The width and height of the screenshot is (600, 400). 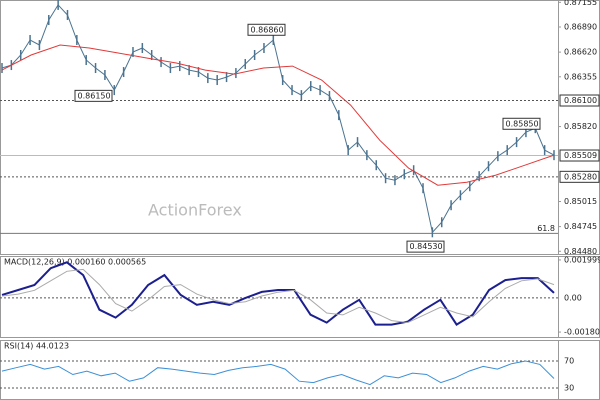 What do you see at coordinates (580, 3) in the screenshot?
I see `y-tick-label: 0.87155` at bounding box center [580, 3].